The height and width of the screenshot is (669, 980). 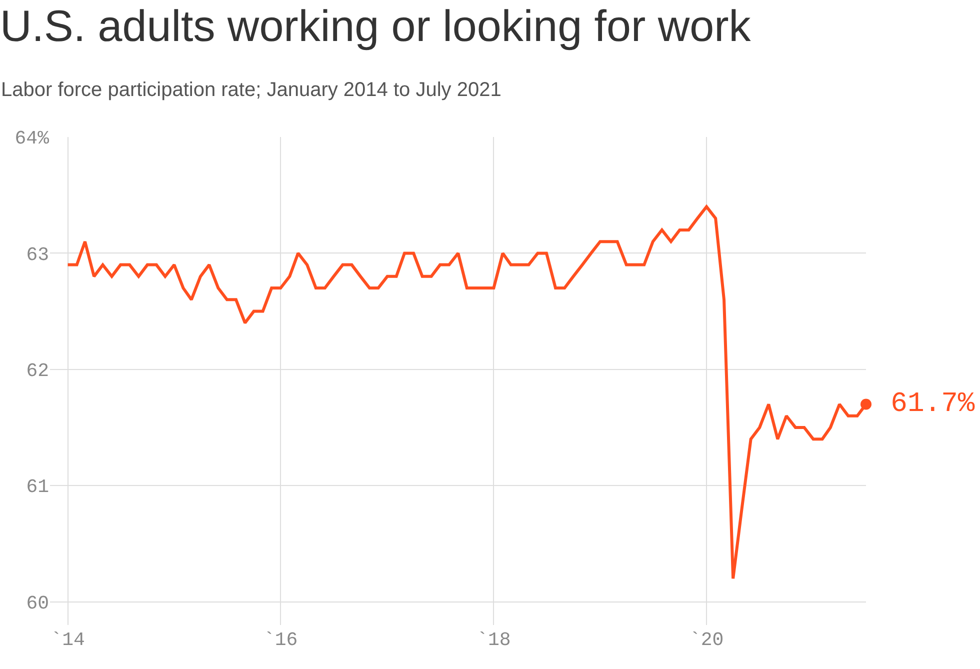 What do you see at coordinates (706, 640) in the screenshot?
I see `x-tick-label: `20` at bounding box center [706, 640].